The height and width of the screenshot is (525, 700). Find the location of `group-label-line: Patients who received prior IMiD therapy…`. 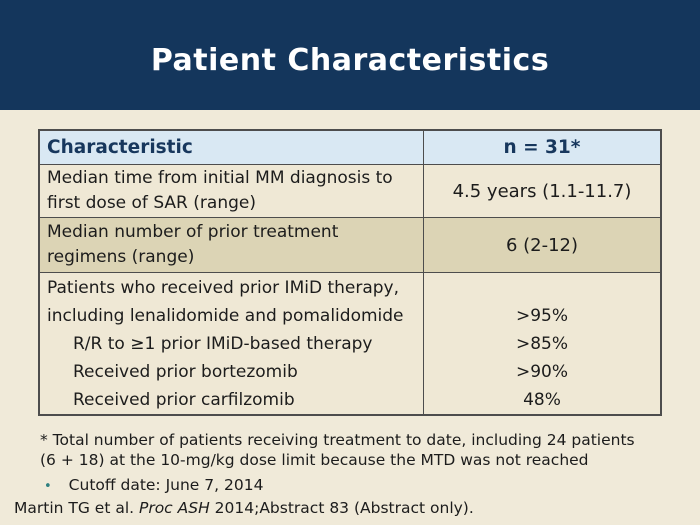

group-label-line: Patients who received prior IMiD therapy… is located at coordinates (223, 288).